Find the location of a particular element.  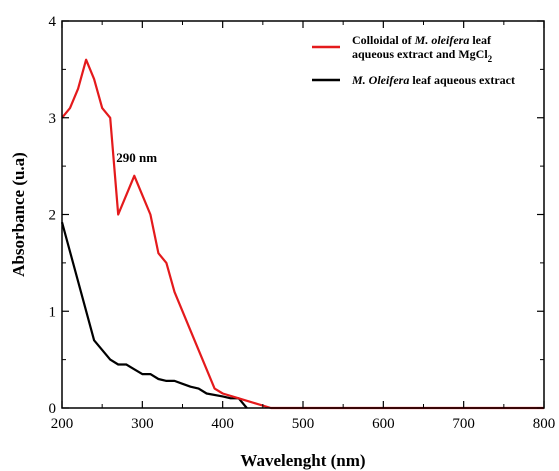

legend-label-line2: aqueous extract and MgCl2 is located at coordinates (422, 55).